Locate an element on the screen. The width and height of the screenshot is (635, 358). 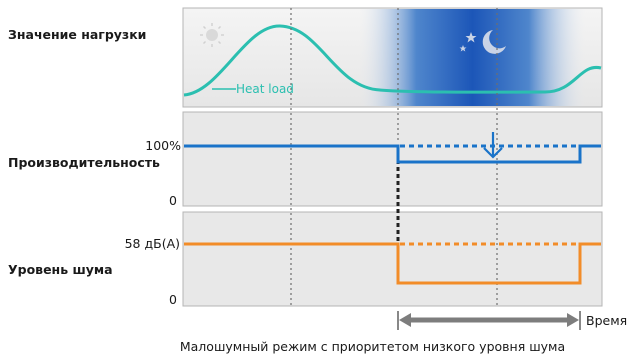
noise-line is located at coordinates (392, 263).